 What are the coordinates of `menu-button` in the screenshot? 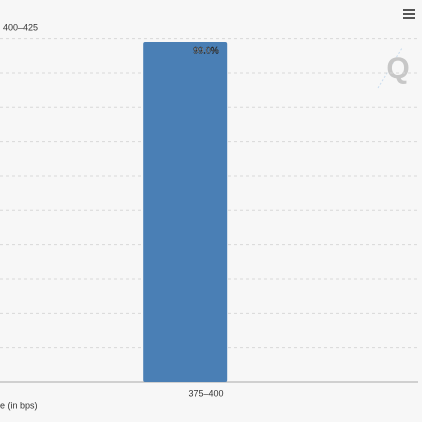 It's located at (409, 14).